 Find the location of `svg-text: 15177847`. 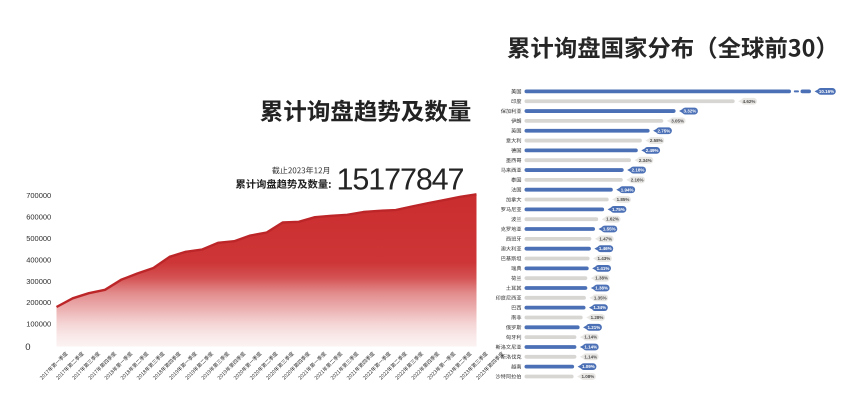

svg-text: 15177847 is located at coordinates (400, 179).